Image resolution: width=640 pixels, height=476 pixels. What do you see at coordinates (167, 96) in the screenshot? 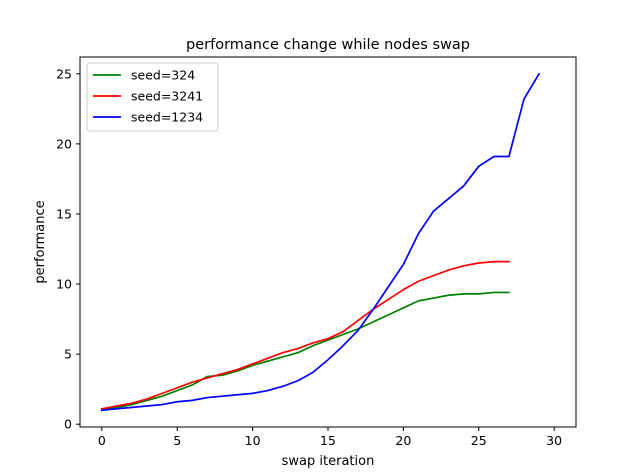
I see `legend-label: seed=3241` at bounding box center [167, 96].